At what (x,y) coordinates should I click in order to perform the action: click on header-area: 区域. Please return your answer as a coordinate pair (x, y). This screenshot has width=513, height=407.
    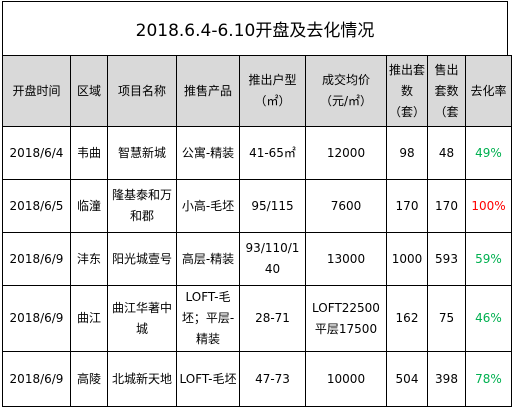
    Looking at the image, I should click on (89, 91).